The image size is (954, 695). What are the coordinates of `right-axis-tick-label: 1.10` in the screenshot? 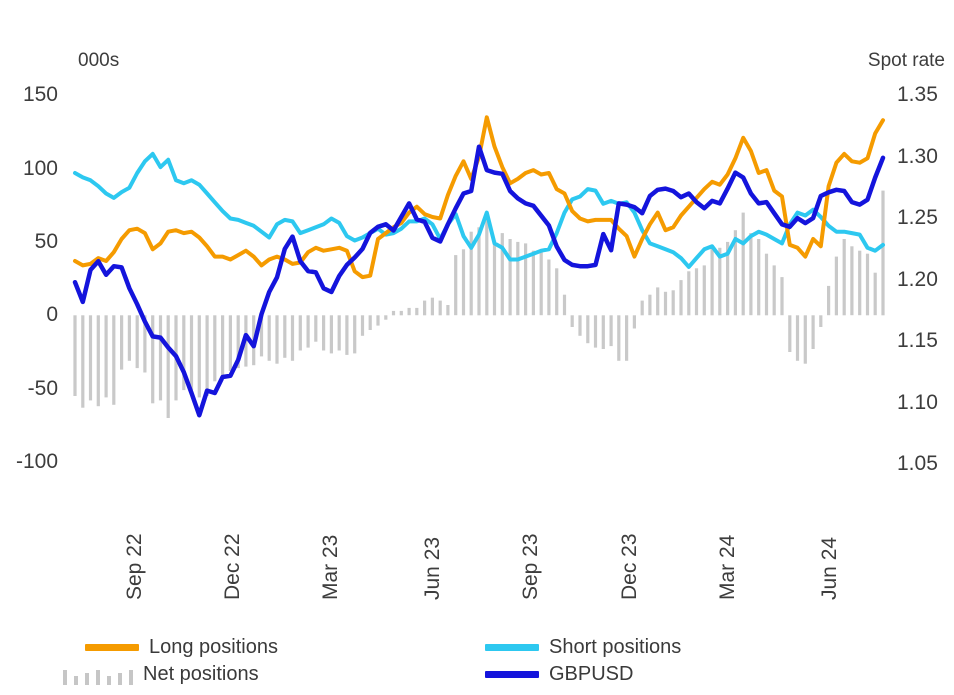 It's located at (917, 402).